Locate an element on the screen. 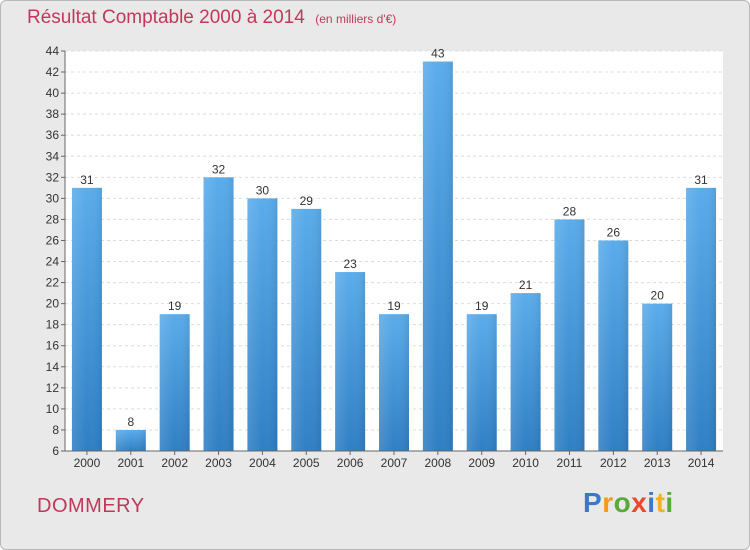  x-tick-label: 2012 is located at coordinates (613, 463).